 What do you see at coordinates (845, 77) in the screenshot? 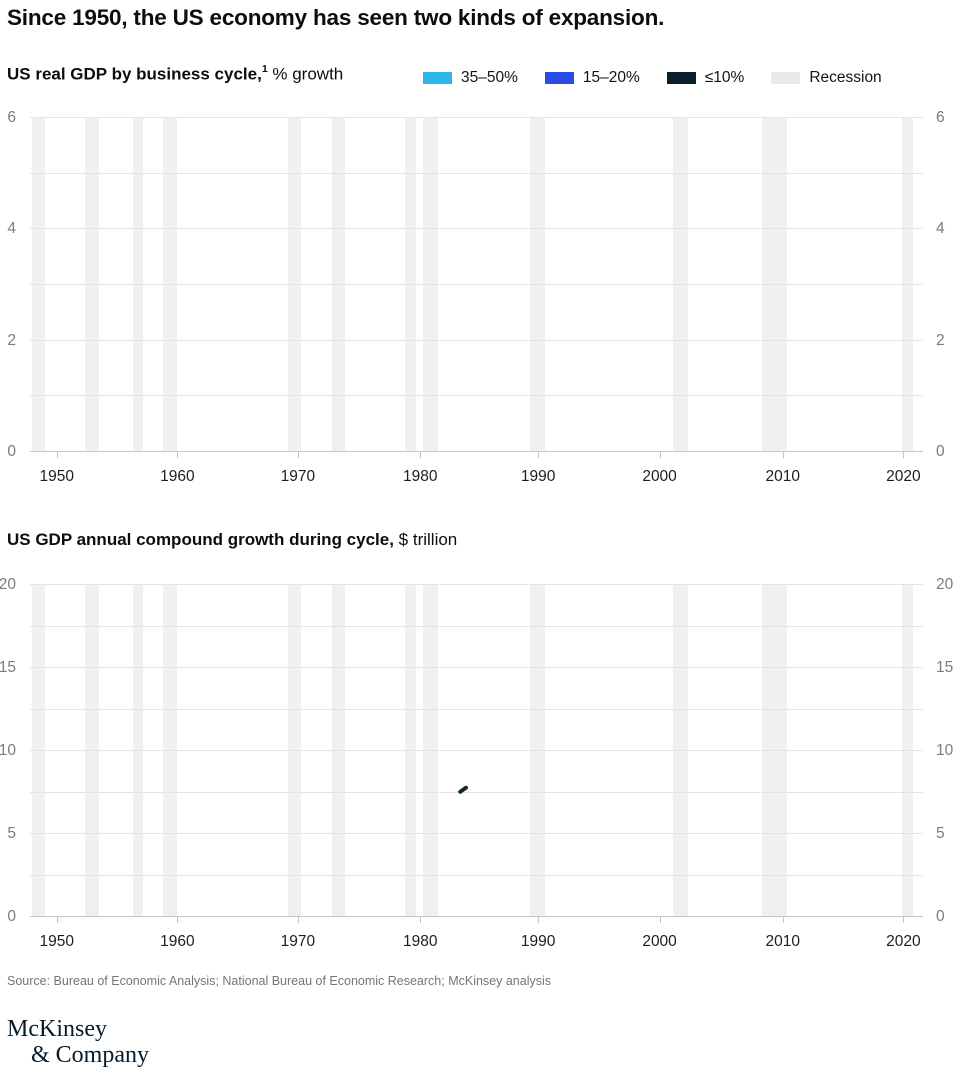
I see `legend-label: Recession` at bounding box center [845, 77].